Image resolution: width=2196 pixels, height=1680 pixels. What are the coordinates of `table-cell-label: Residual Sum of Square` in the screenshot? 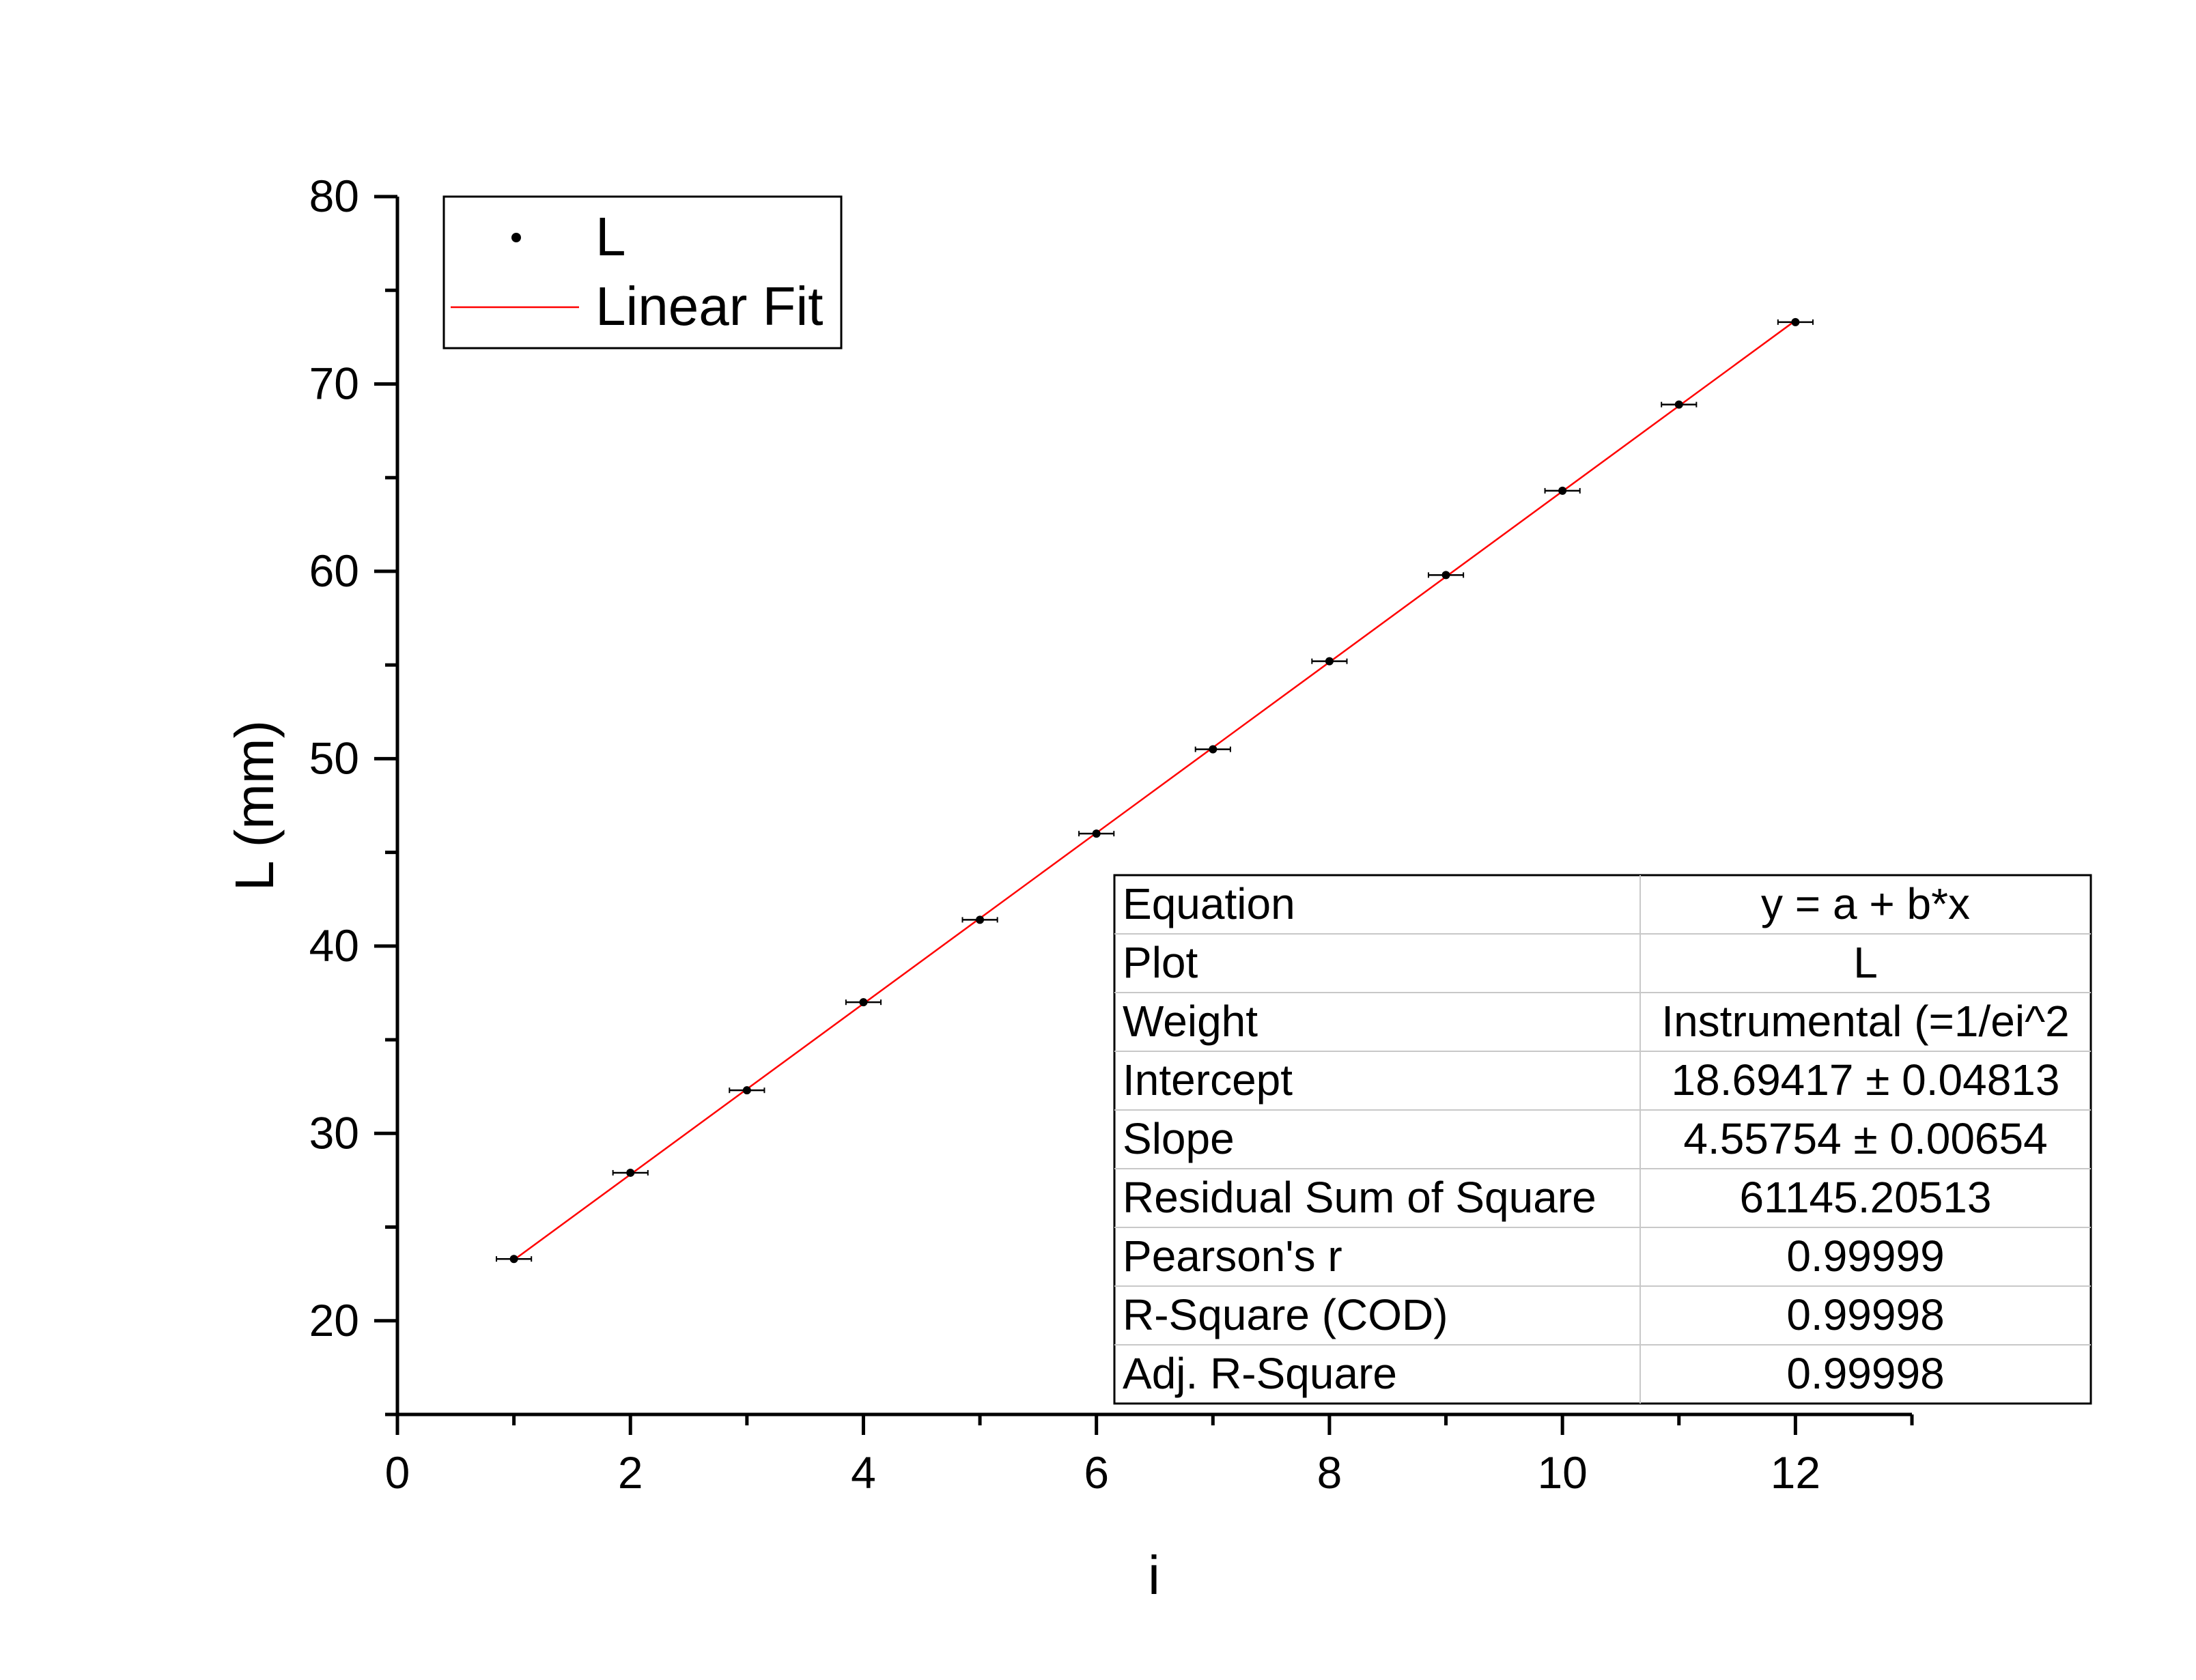 It's located at (1359, 1197).